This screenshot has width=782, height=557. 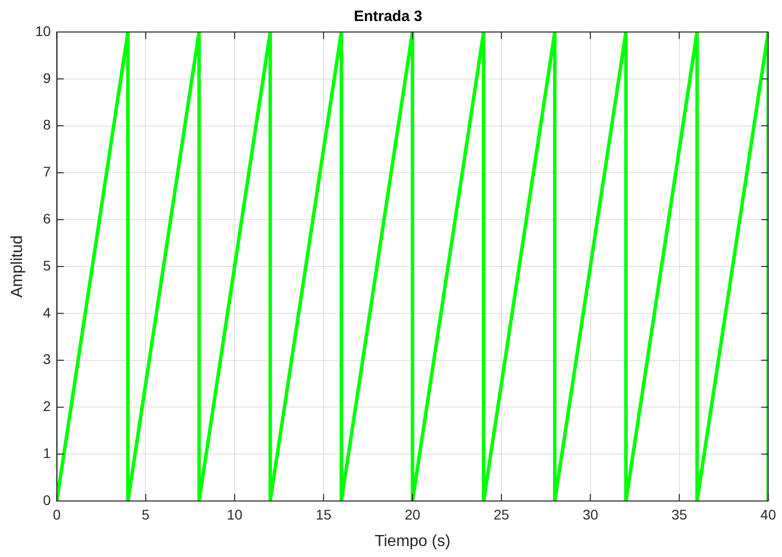 What do you see at coordinates (324, 514) in the screenshot?
I see `x-tick-label: 15` at bounding box center [324, 514].